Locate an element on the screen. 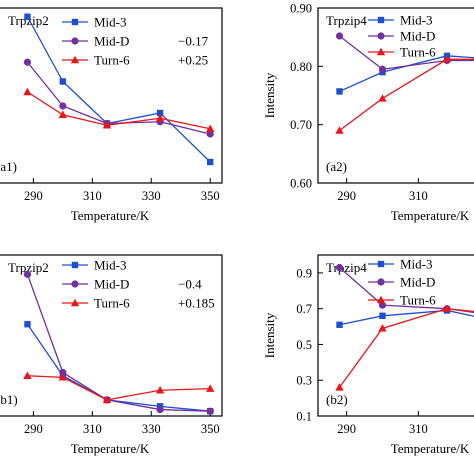 This screenshot has width=474, height=474. y-tick-label: 0.7 is located at coordinates (304, 309).